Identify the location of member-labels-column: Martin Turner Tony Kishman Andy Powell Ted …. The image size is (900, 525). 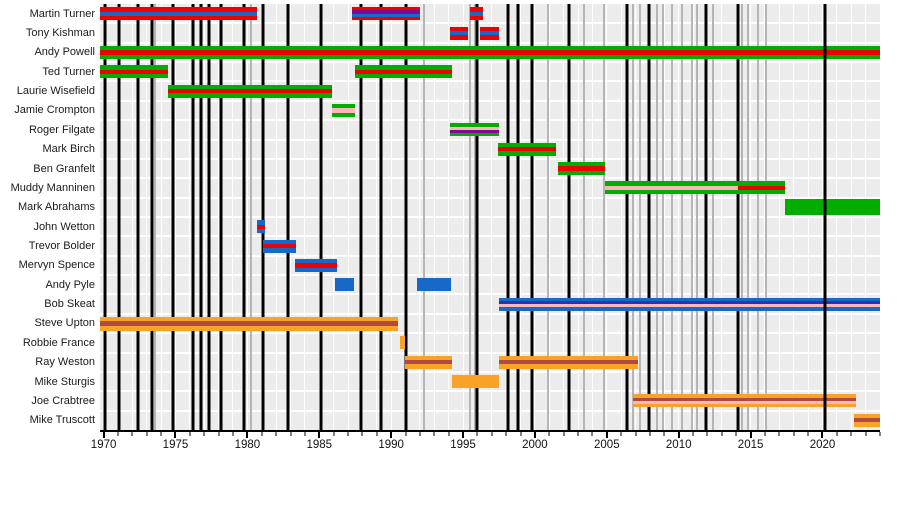
(47, 217).